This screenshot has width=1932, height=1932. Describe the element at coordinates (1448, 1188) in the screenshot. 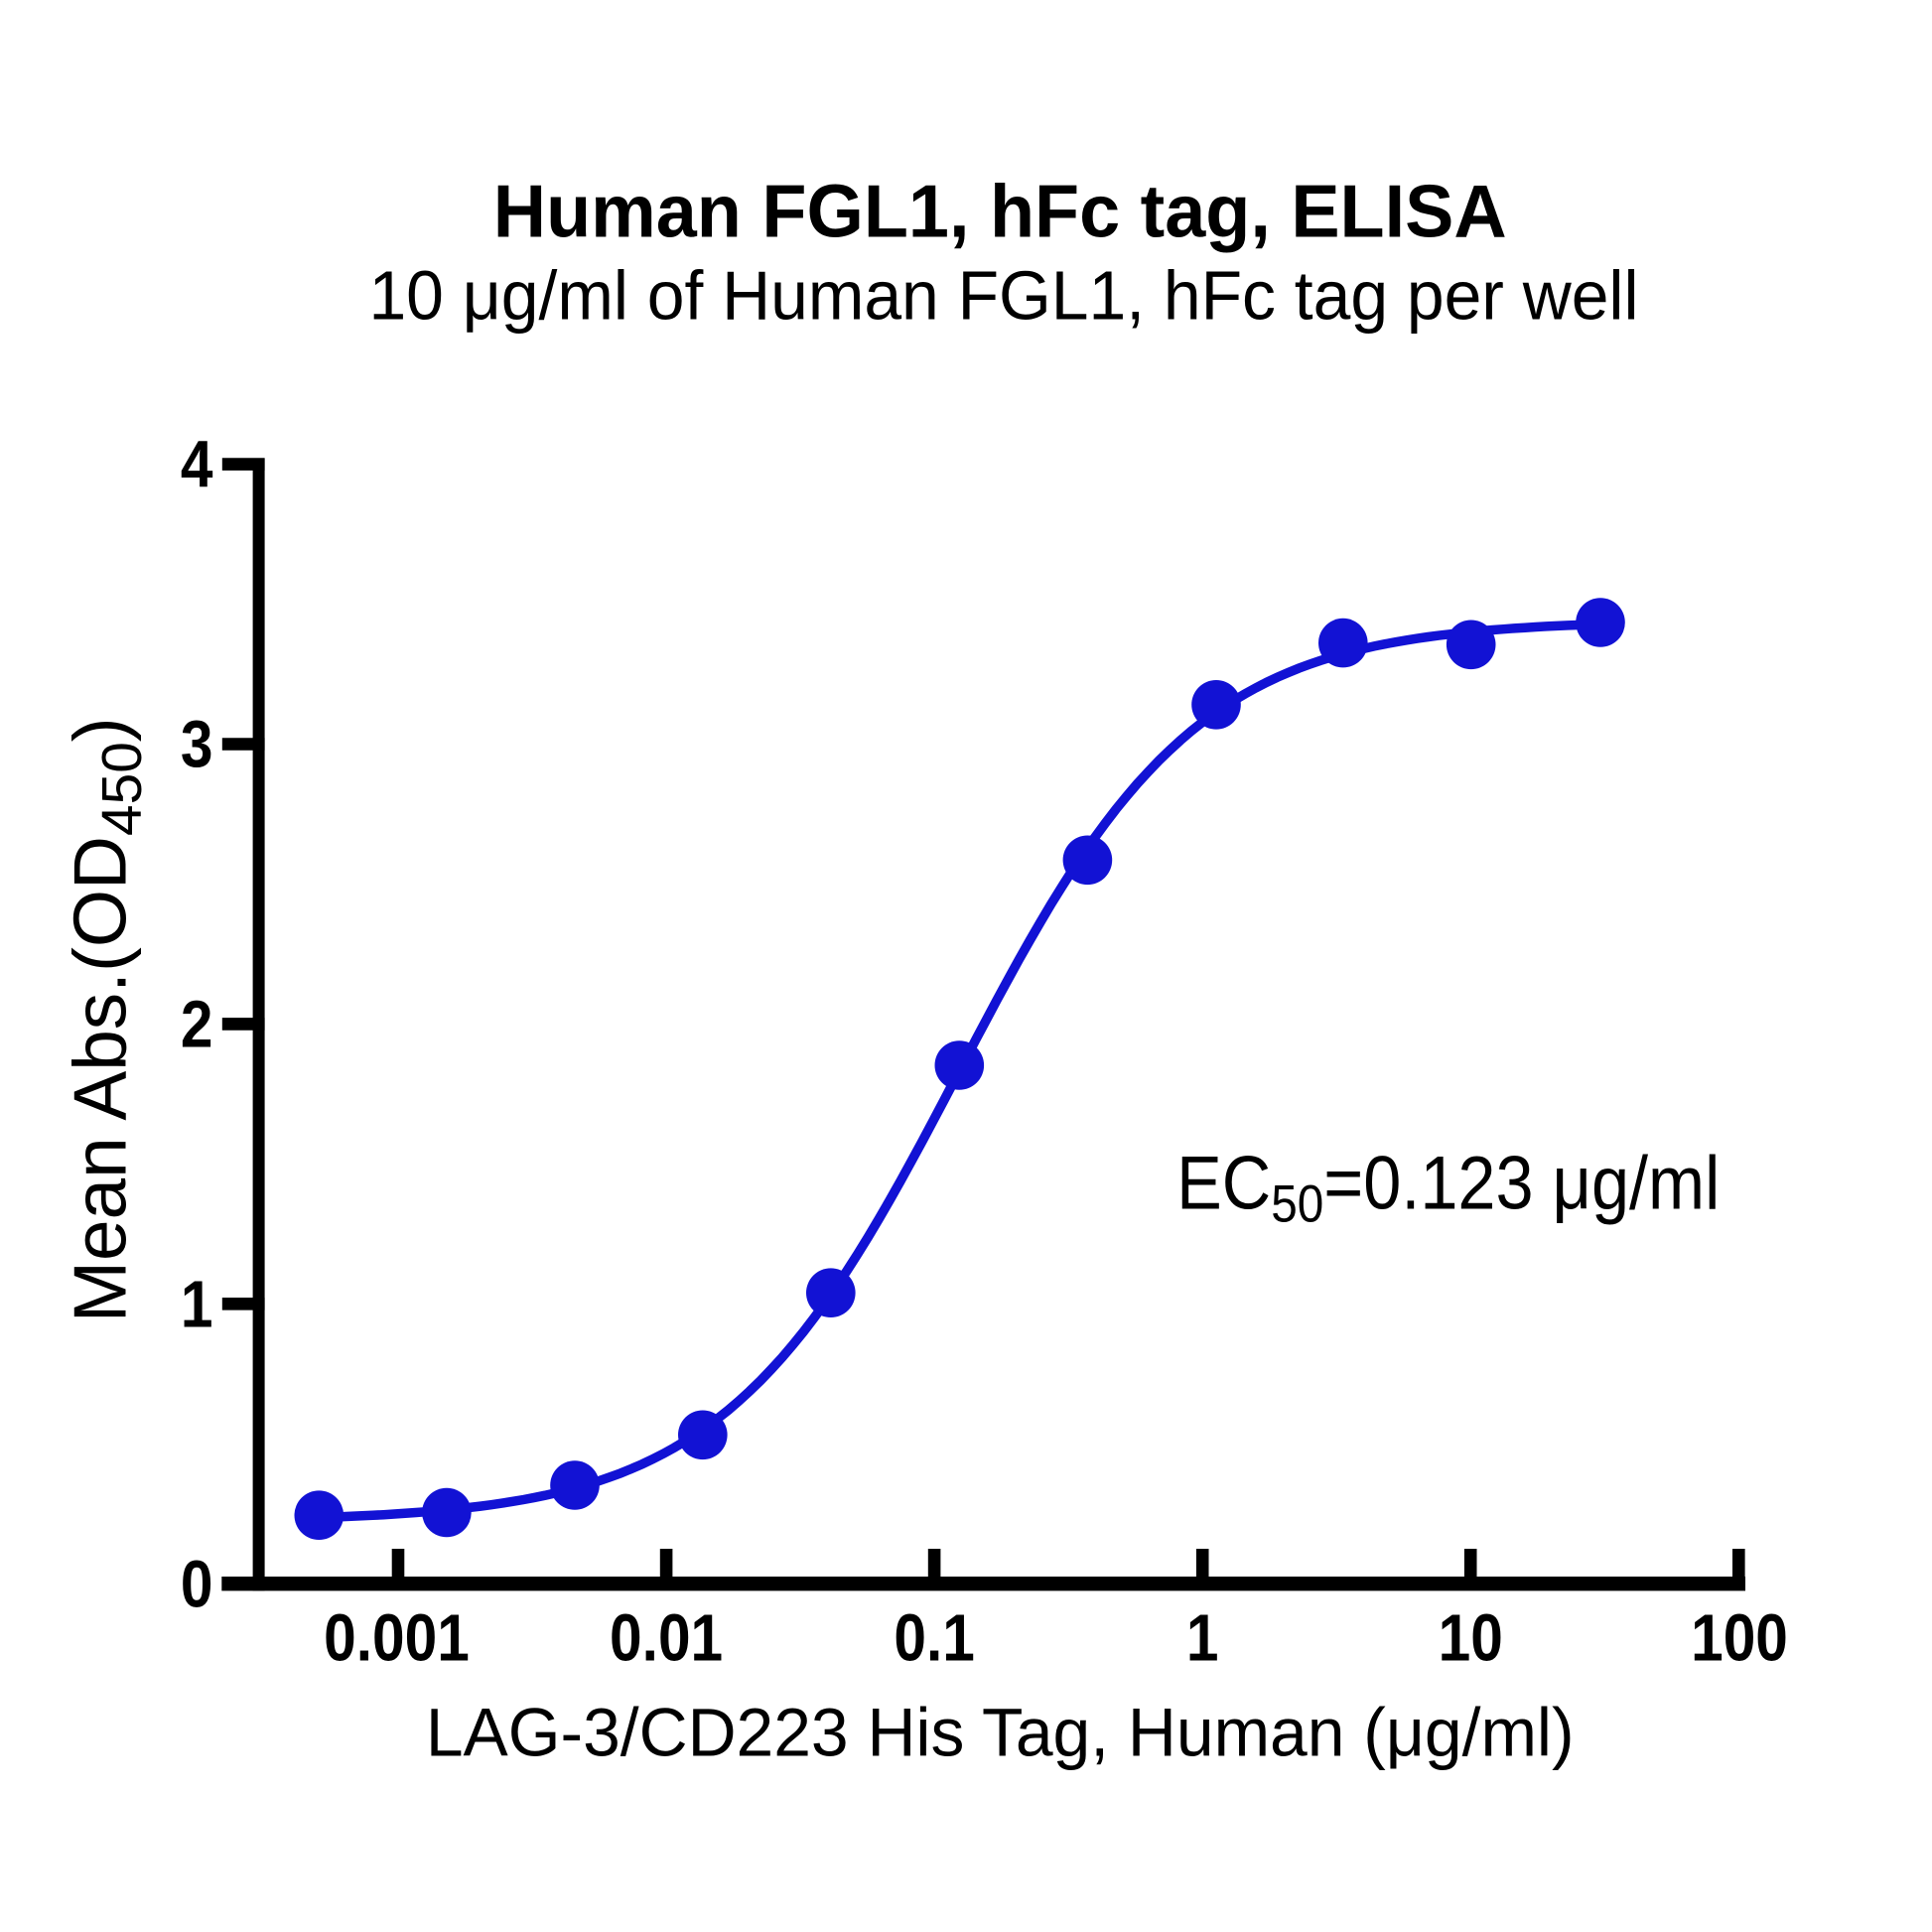

I see `svg-text: EC50=0.123 μg/ml` at that location.